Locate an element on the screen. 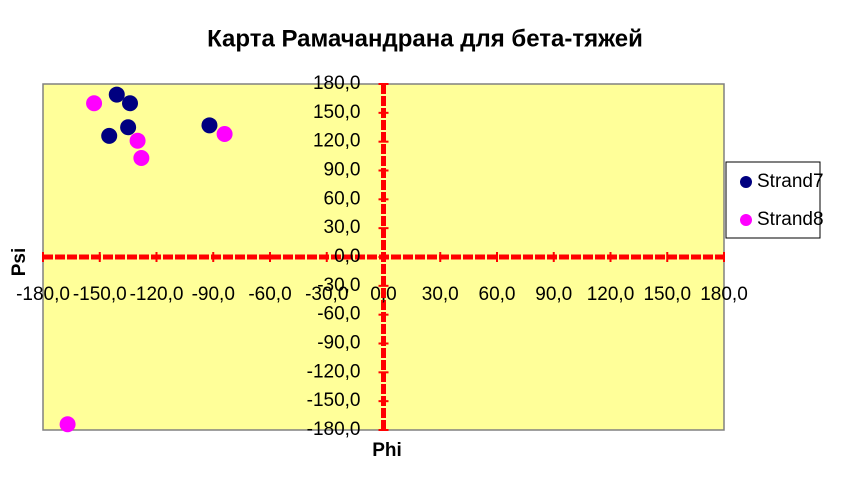 The image size is (846, 485). x-tick-label: 90,0 is located at coordinates (553, 294).